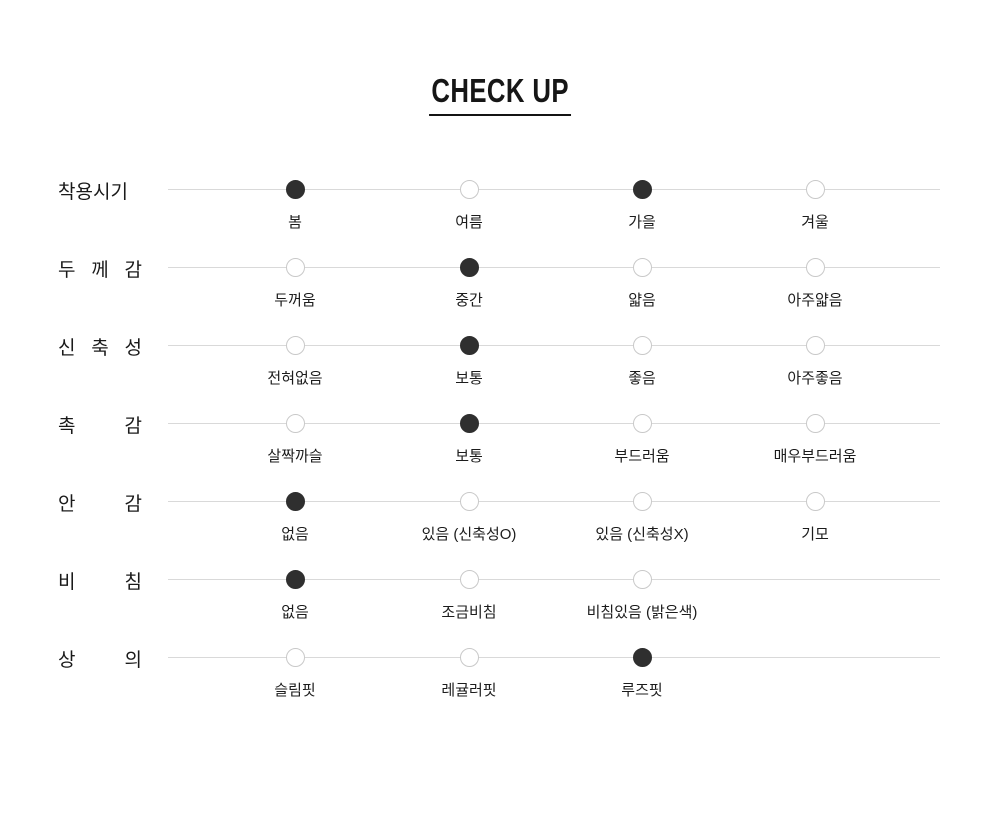 This screenshot has height=817, width=1000. I want to click on checkup-row: 상 의 슬림핏 레귤러핏 루즈핏, so click(500, 658).